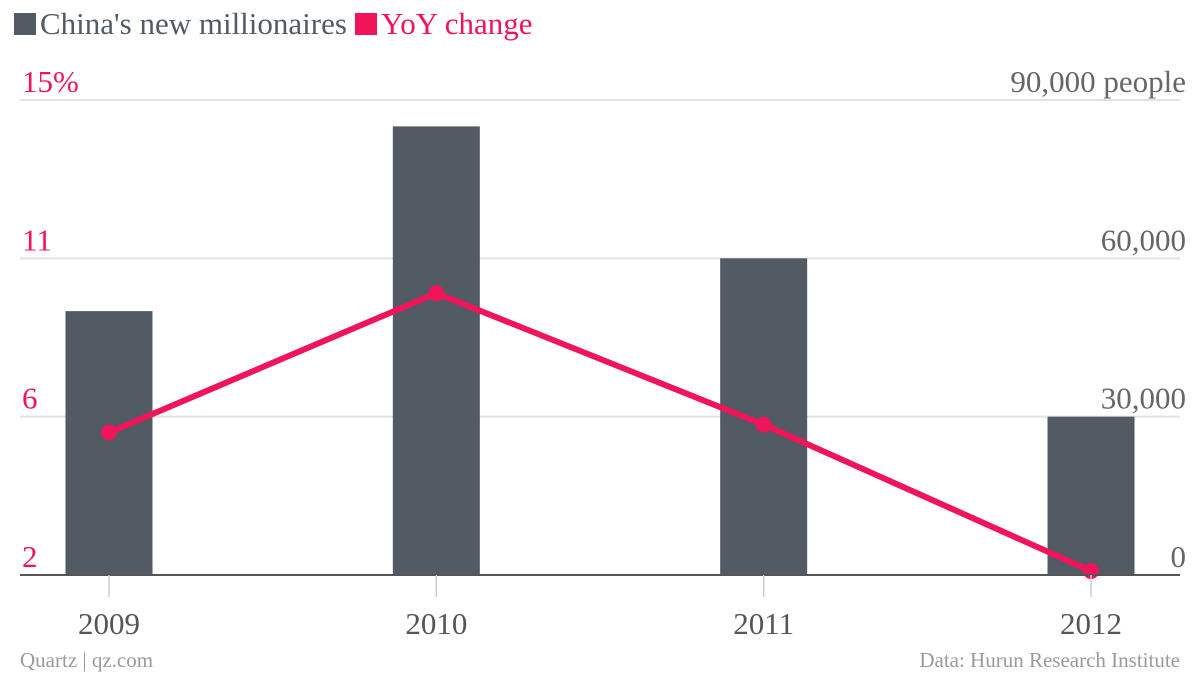 Image resolution: width=1200 pixels, height=676 pixels. Describe the element at coordinates (1091, 623) in the screenshot. I see `x-axis-tick-label: 2012` at that location.